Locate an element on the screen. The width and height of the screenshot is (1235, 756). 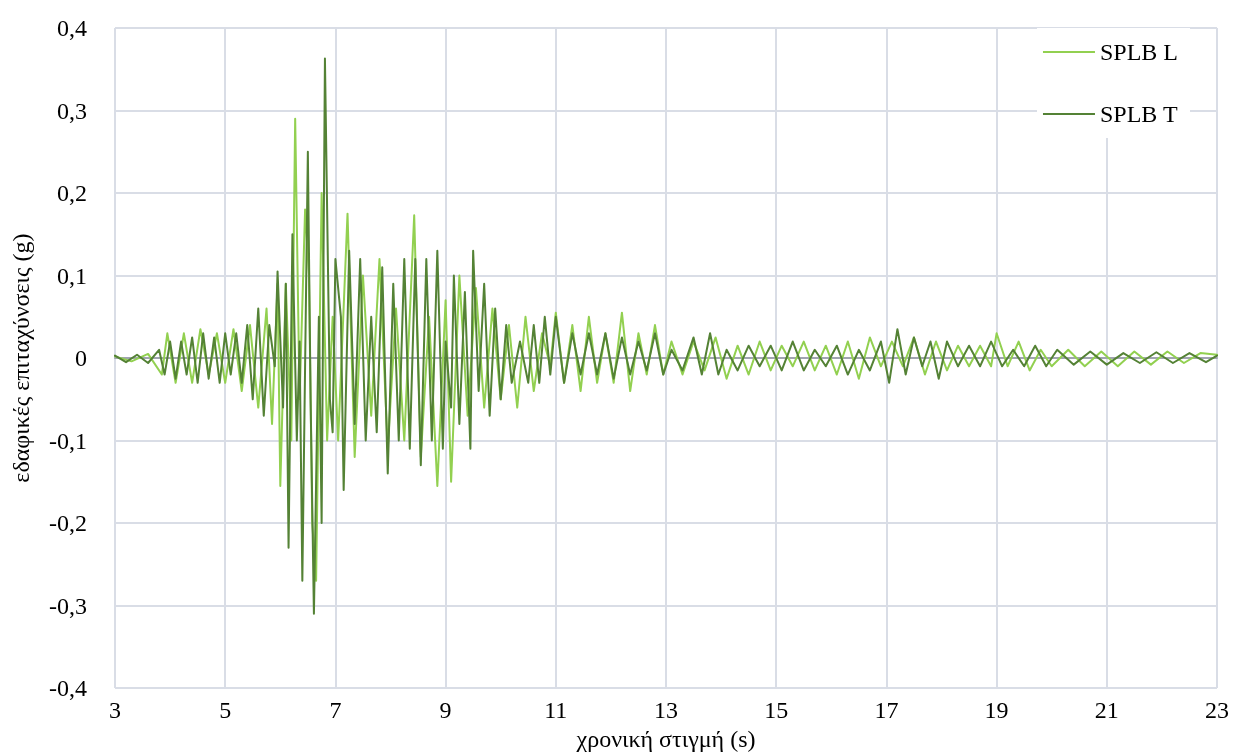
x-tick-label: 21 is located at coordinates (1106, 710).